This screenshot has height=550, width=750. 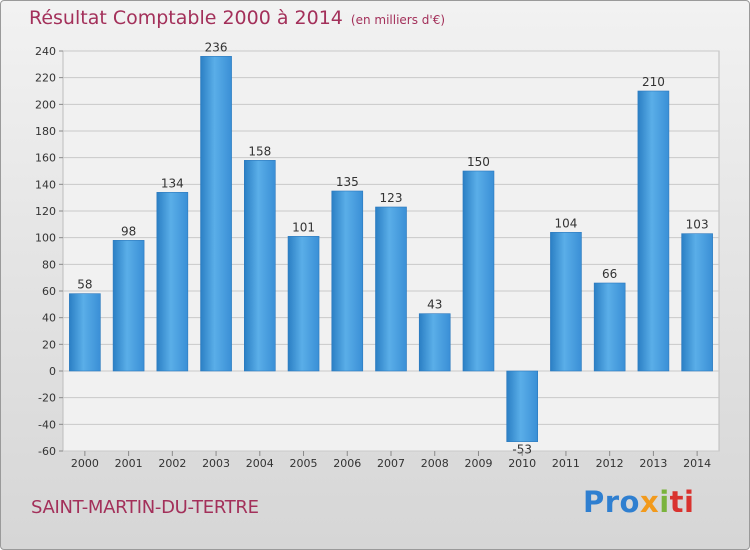 I want to click on data-label-2005: 101, so click(x=303, y=227).